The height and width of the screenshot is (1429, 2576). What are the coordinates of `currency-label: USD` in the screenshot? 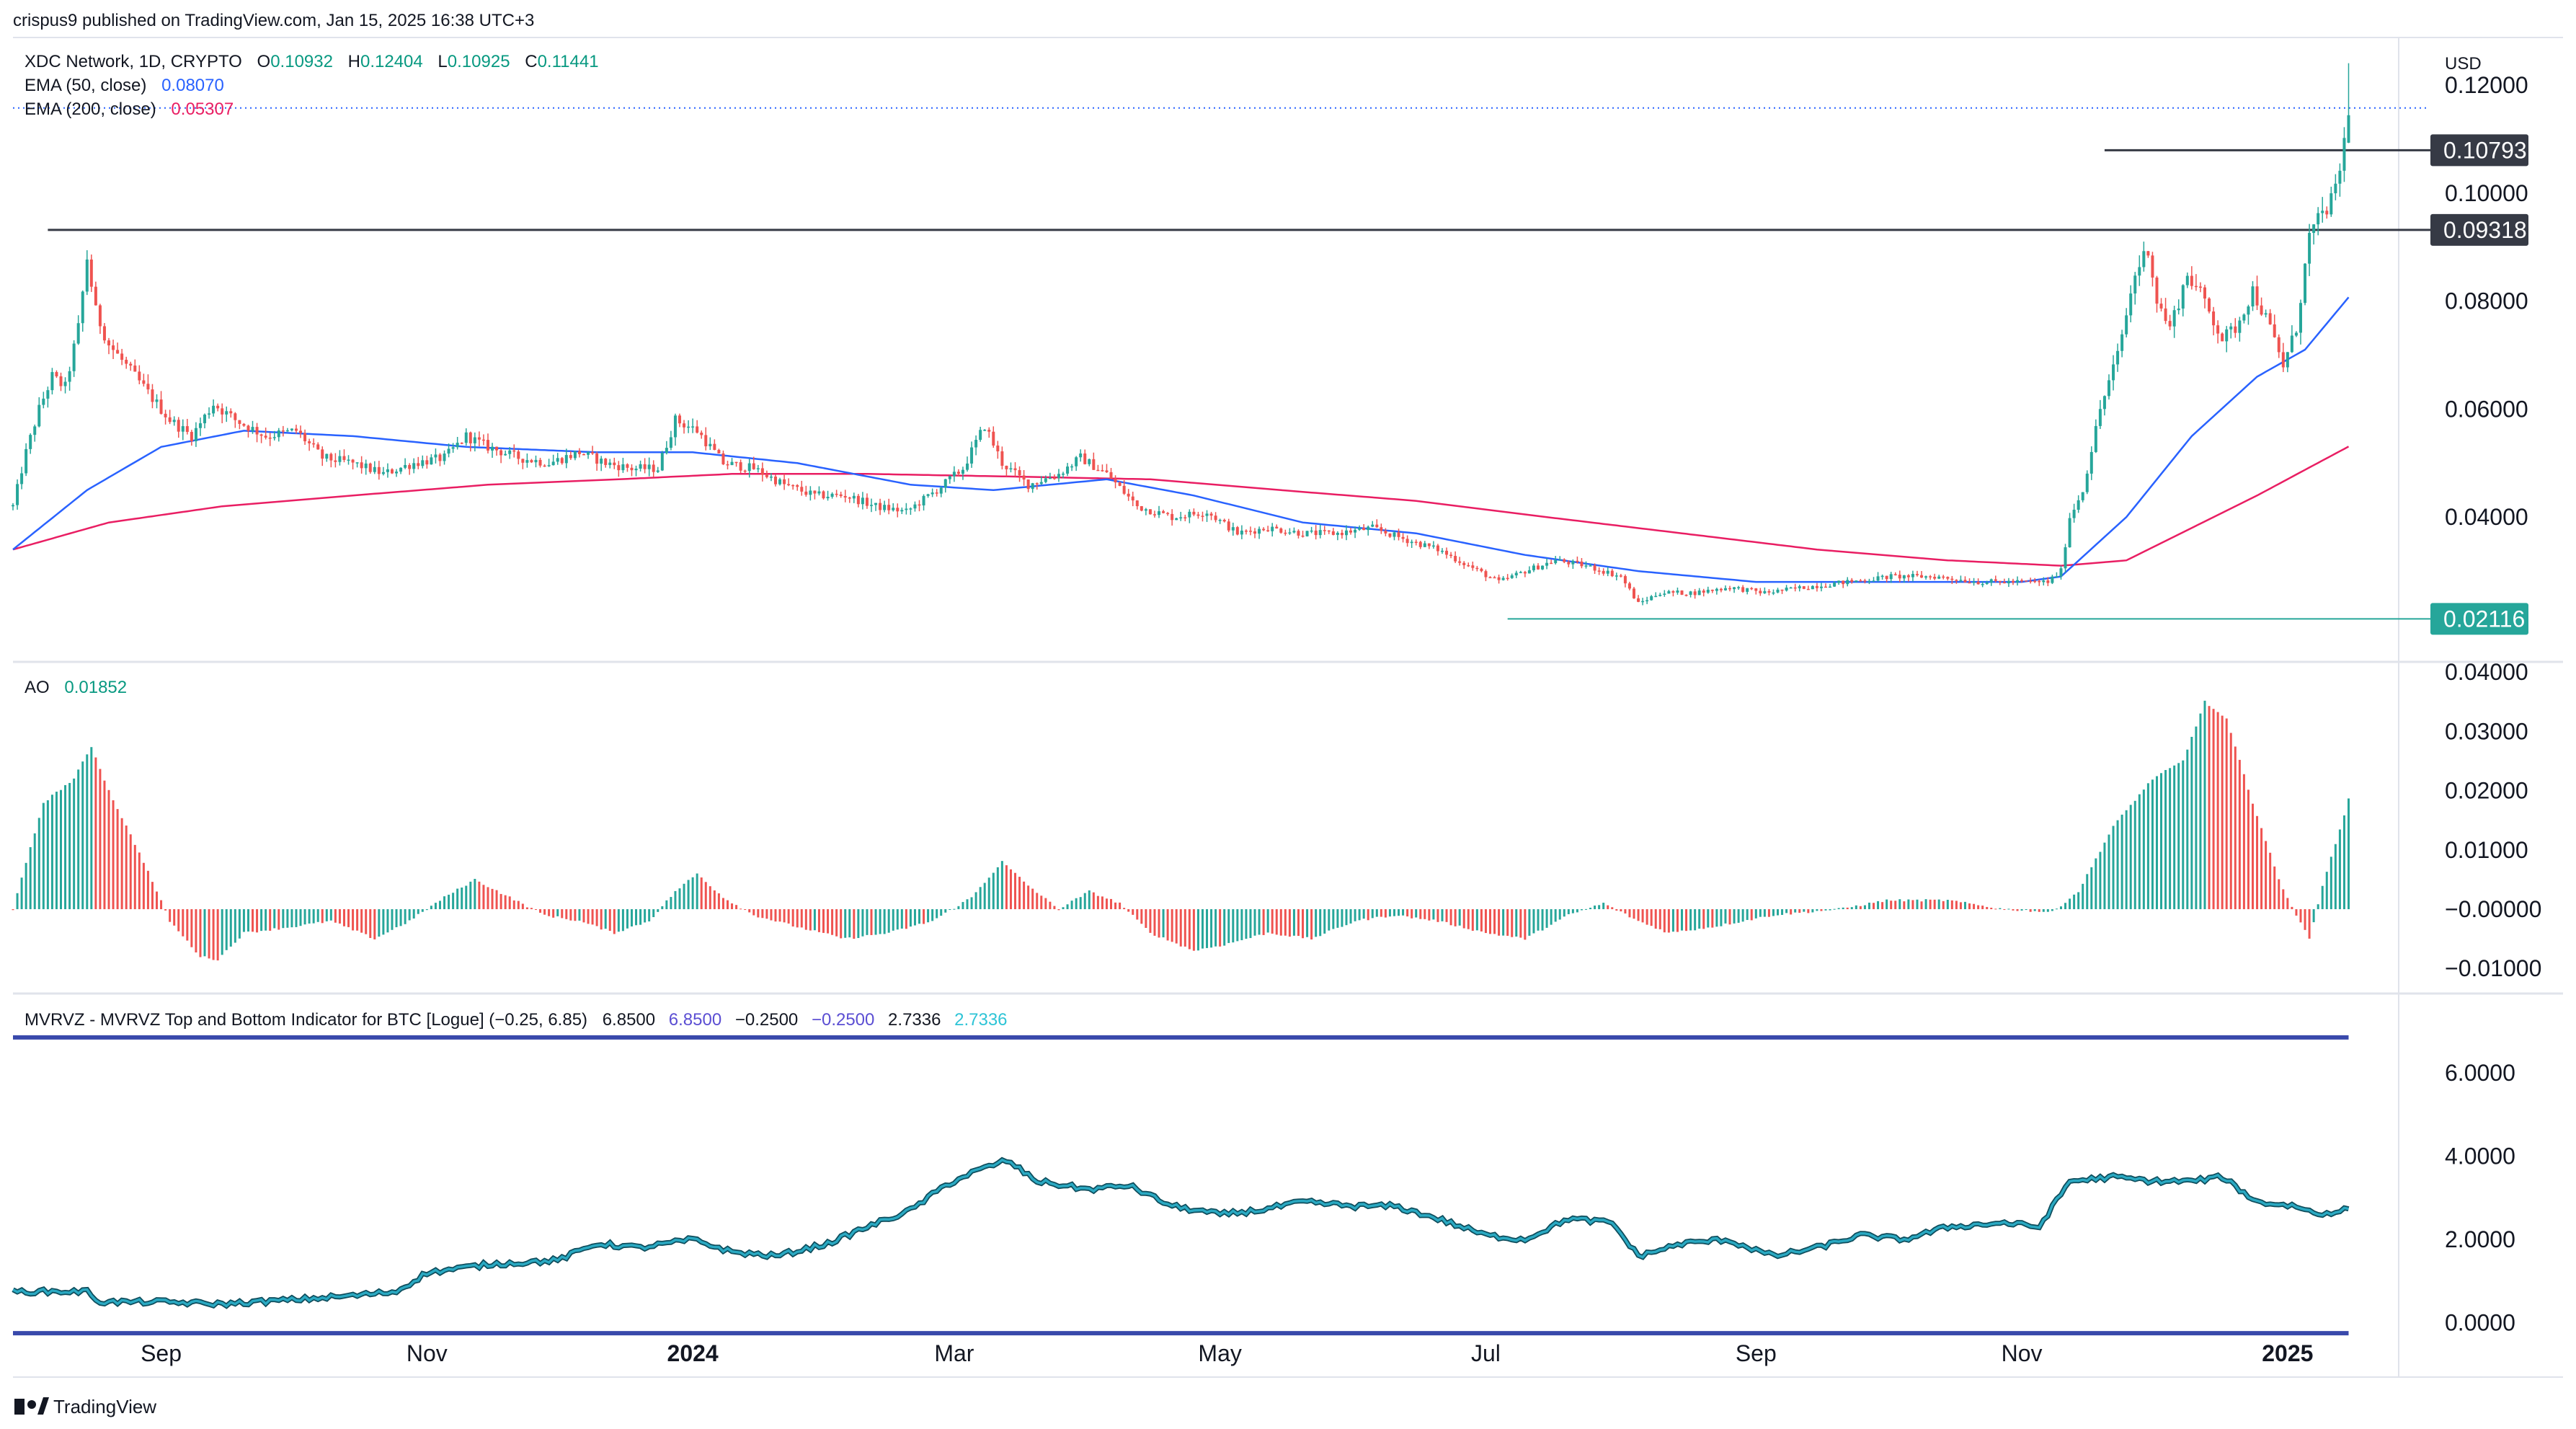 It's located at (2463, 64).